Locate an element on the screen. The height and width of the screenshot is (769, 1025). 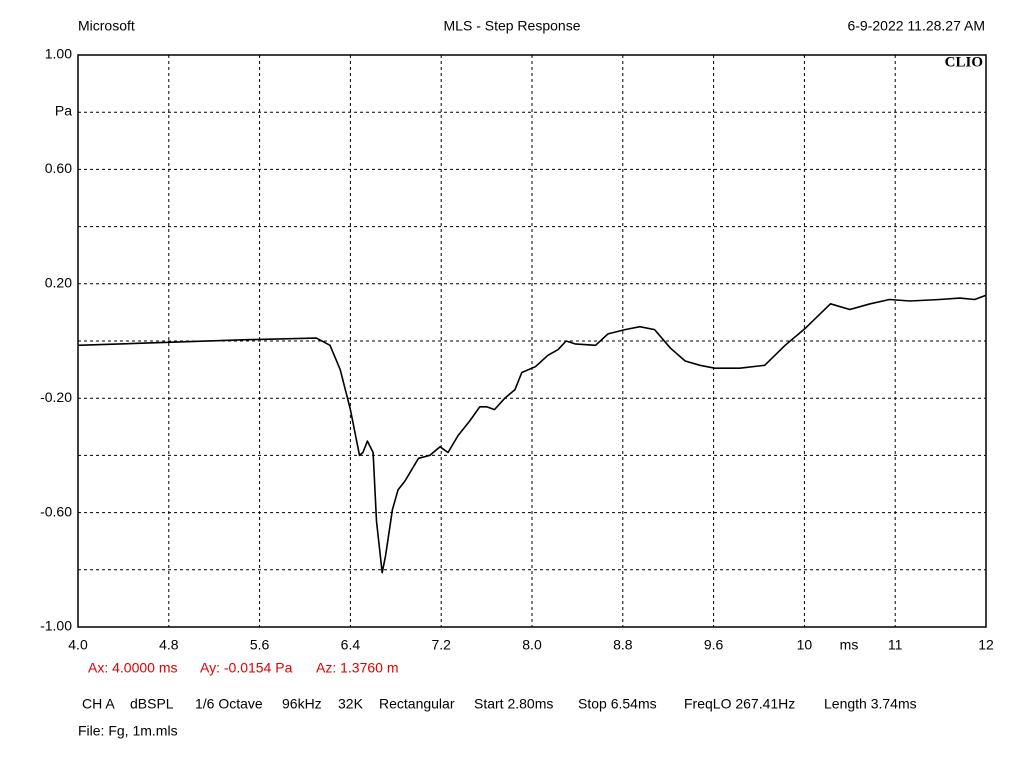
chart-title: MLS - Step Response is located at coordinates (512, 26).